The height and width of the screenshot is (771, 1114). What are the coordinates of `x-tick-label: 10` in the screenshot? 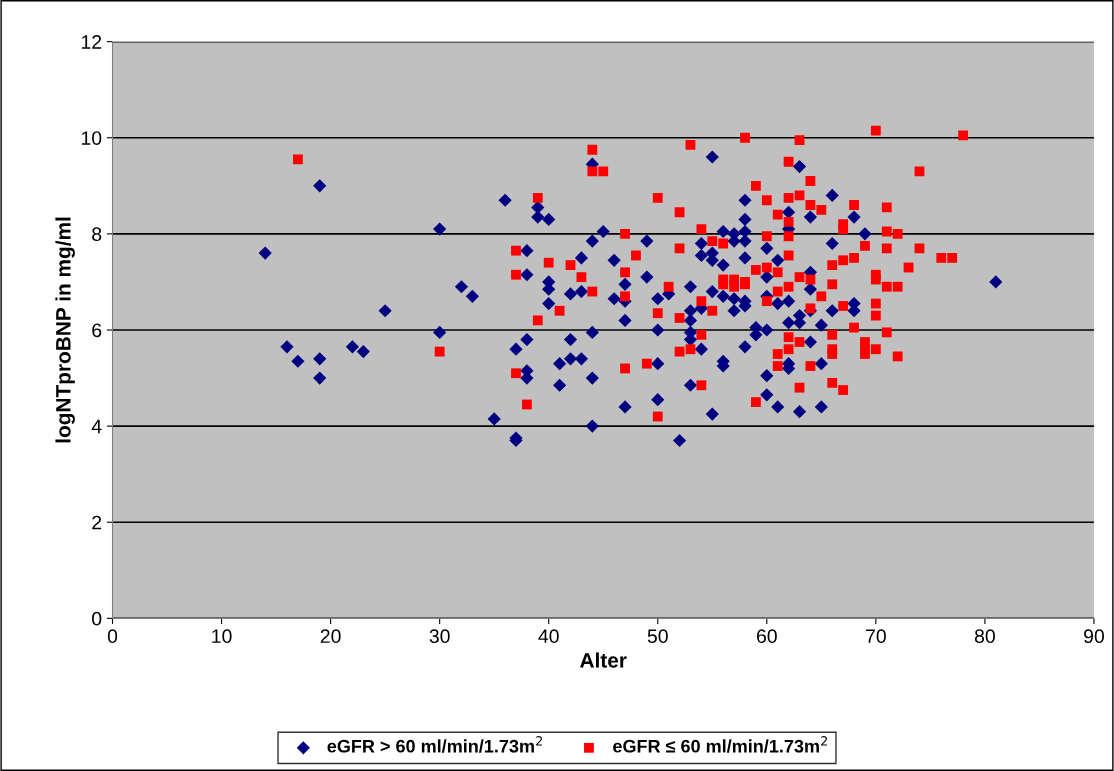 It's located at (222, 636).